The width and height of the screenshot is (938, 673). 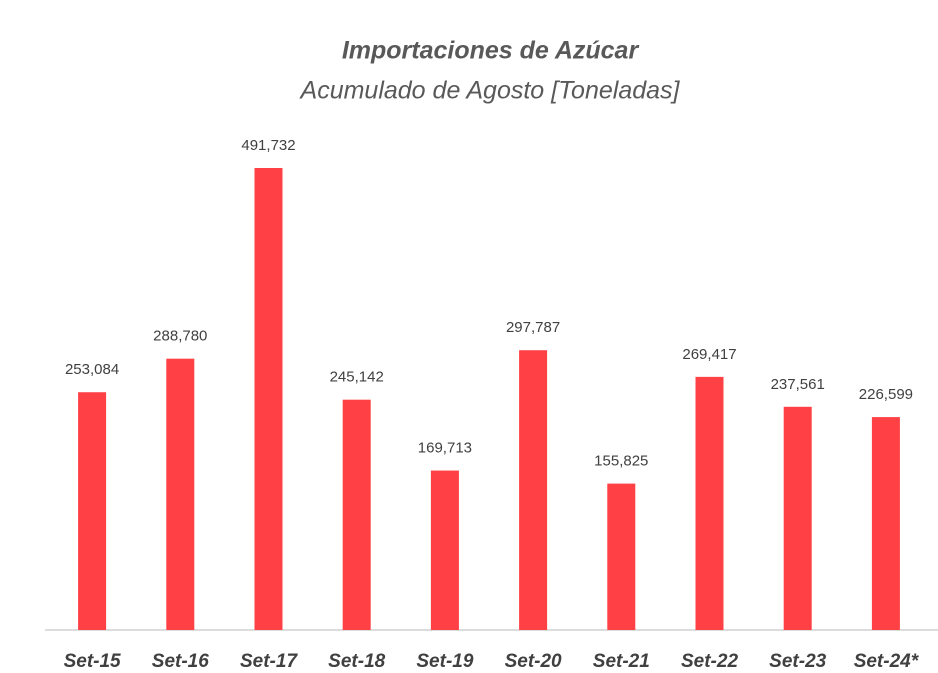 What do you see at coordinates (491, 51) in the screenshot?
I see `chart-title: Importaciones de Azúcar` at bounding box center [491, 51].